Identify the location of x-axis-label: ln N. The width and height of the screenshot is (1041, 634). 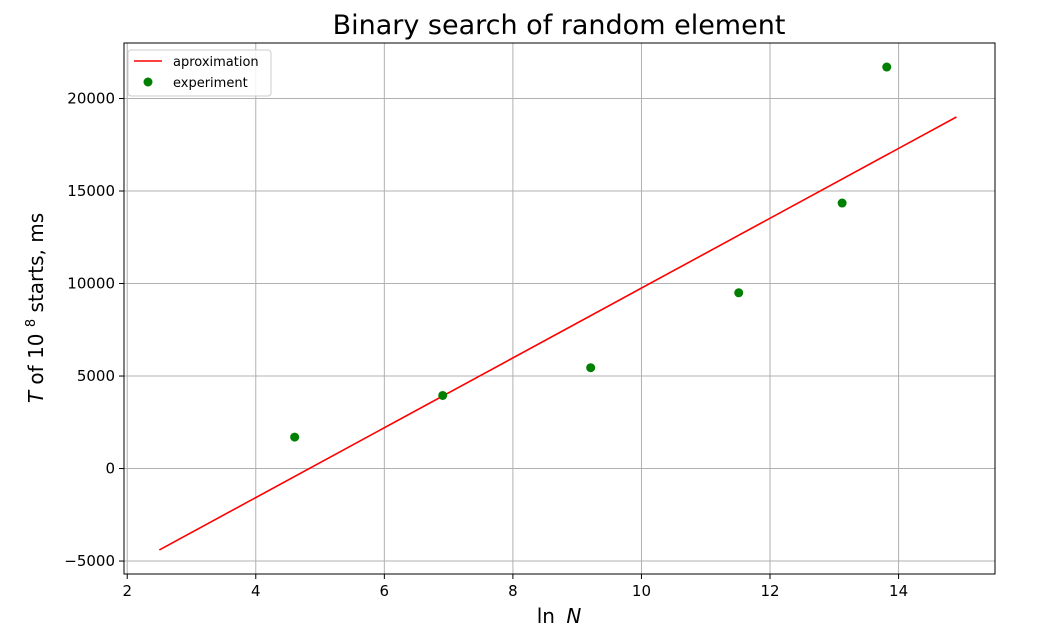
(559, 616).